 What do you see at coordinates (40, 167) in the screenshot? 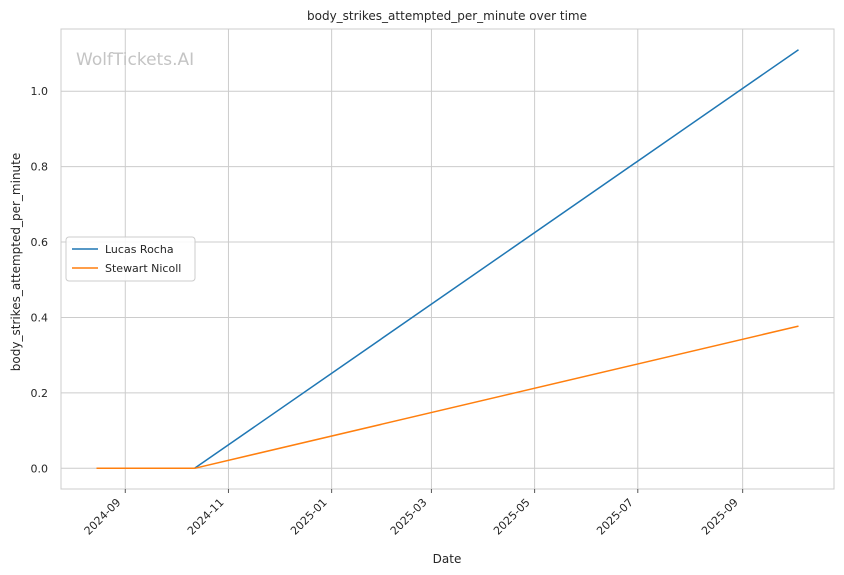
I see `y-tick-label: 0.8` at bounding box center [40, 167].